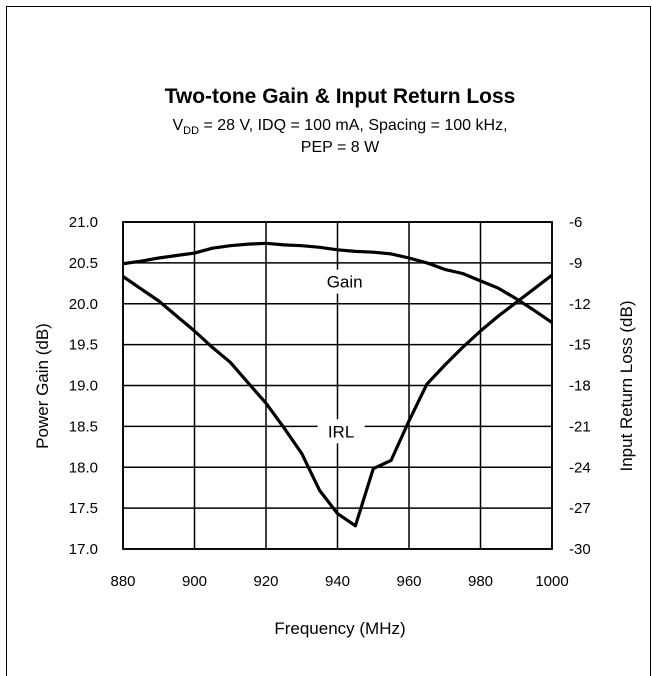  What do you see at coordinates (580, 426) in the screenshot?
I see `y-right-tick-label: -21` at bounding box center [580, 426].